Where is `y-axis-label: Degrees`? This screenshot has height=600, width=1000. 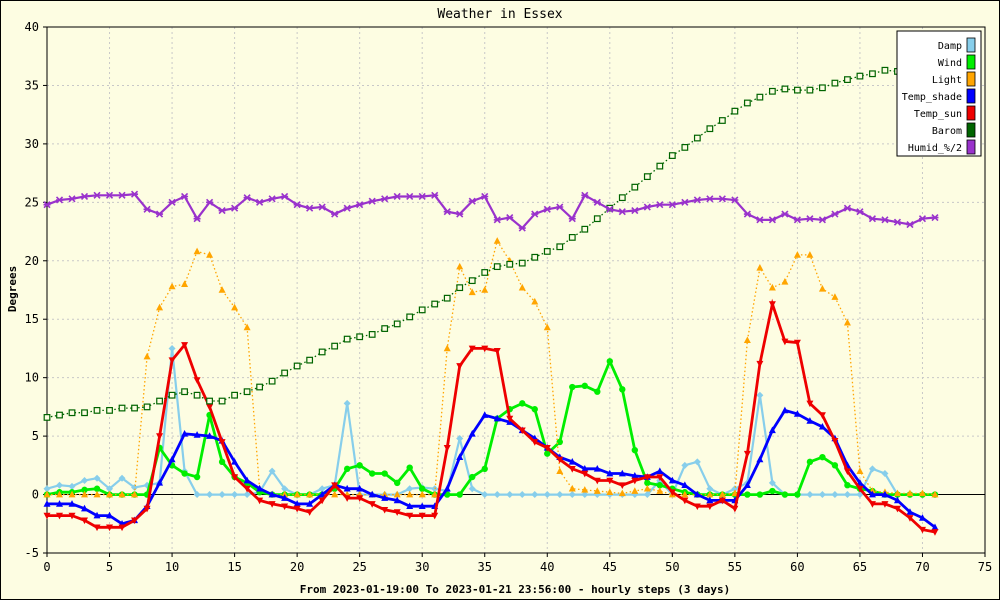 y-axis-label: Degrees is located at coordinates (12, 289).